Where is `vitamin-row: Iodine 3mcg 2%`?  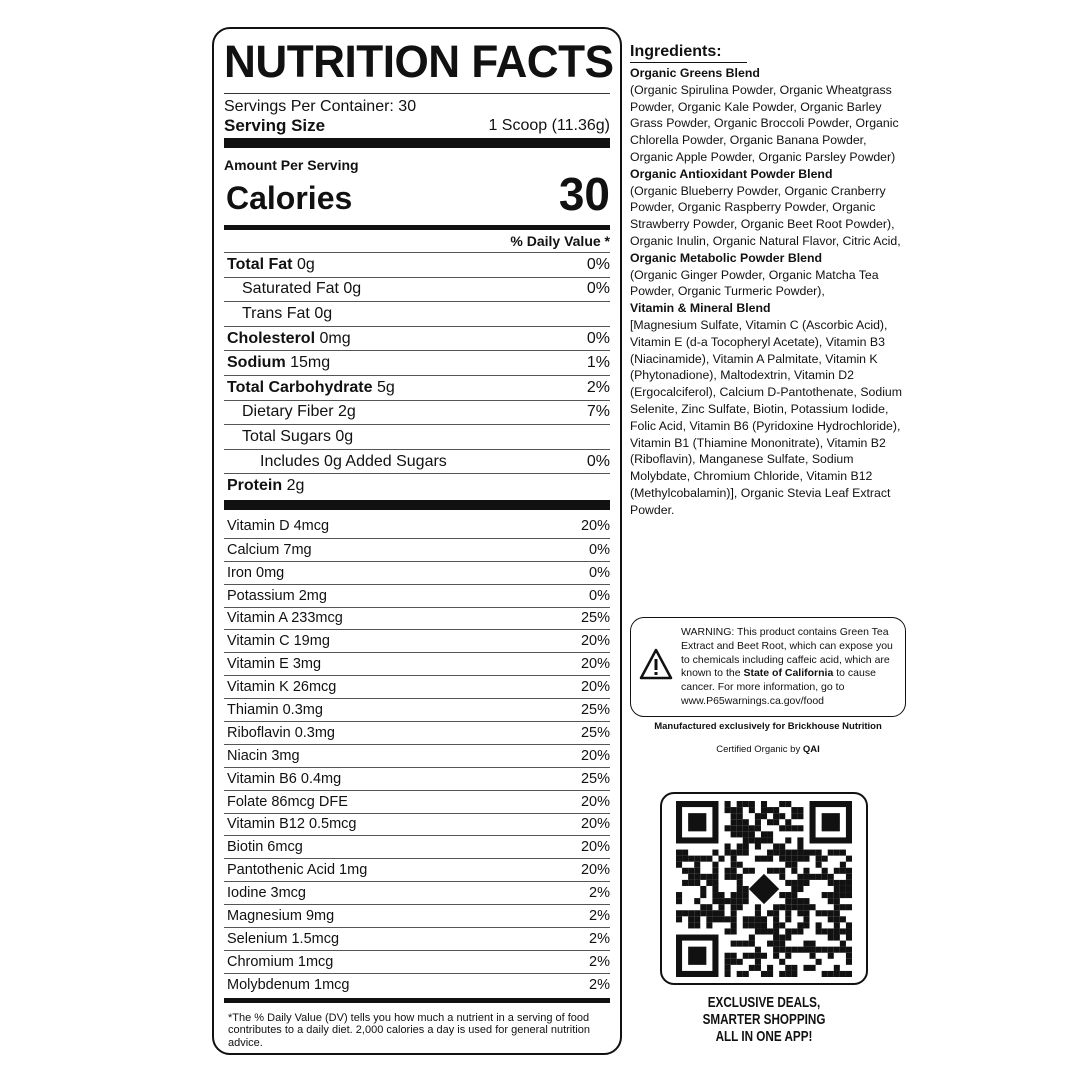
vitamin-row: Iodine 3mcg 2% is located at coordinates (417, 892).